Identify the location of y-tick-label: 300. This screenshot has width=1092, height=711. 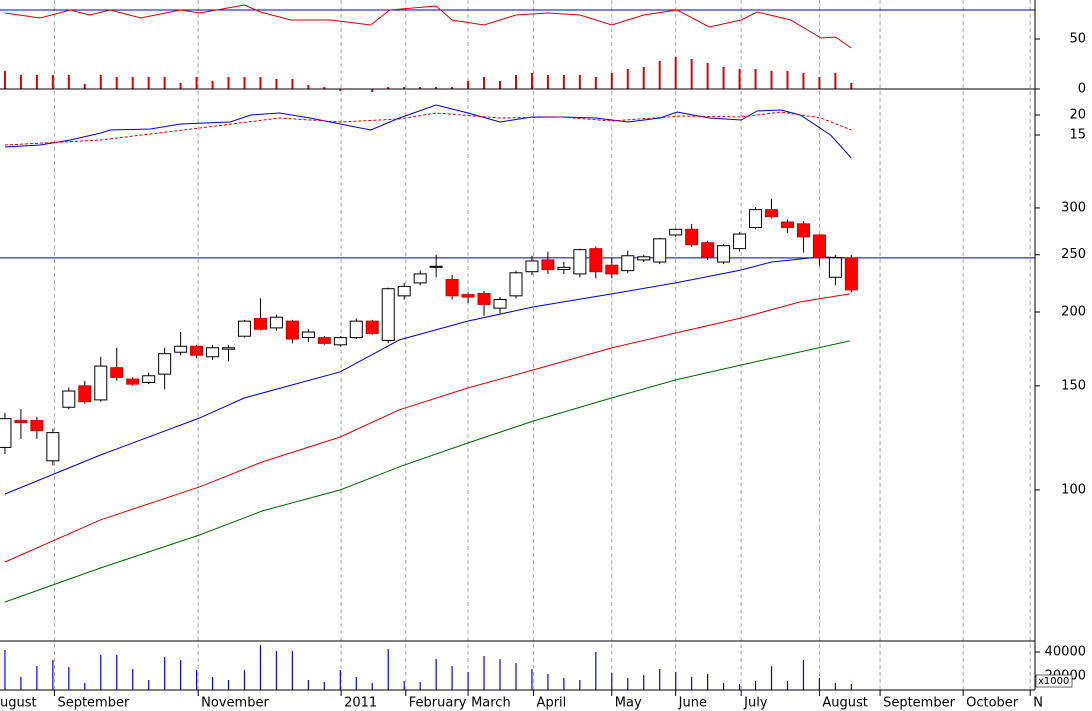
(1073, 207).